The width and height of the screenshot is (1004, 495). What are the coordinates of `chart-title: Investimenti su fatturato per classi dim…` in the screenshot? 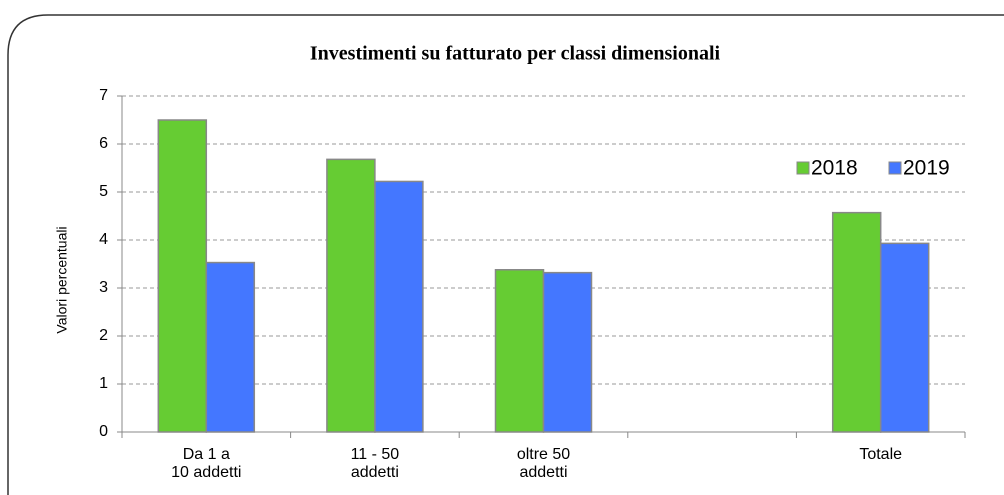 It's located at (515, 54).